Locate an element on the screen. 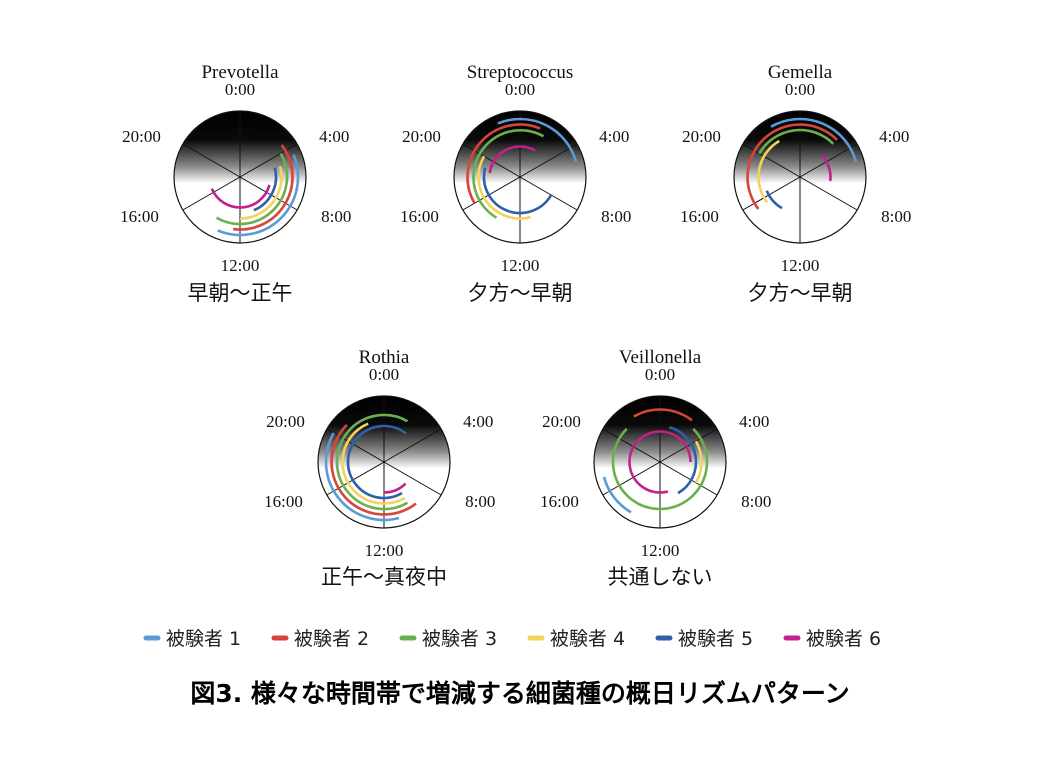  legend-item: 被験者 2 is located at coordinates (320, 639).